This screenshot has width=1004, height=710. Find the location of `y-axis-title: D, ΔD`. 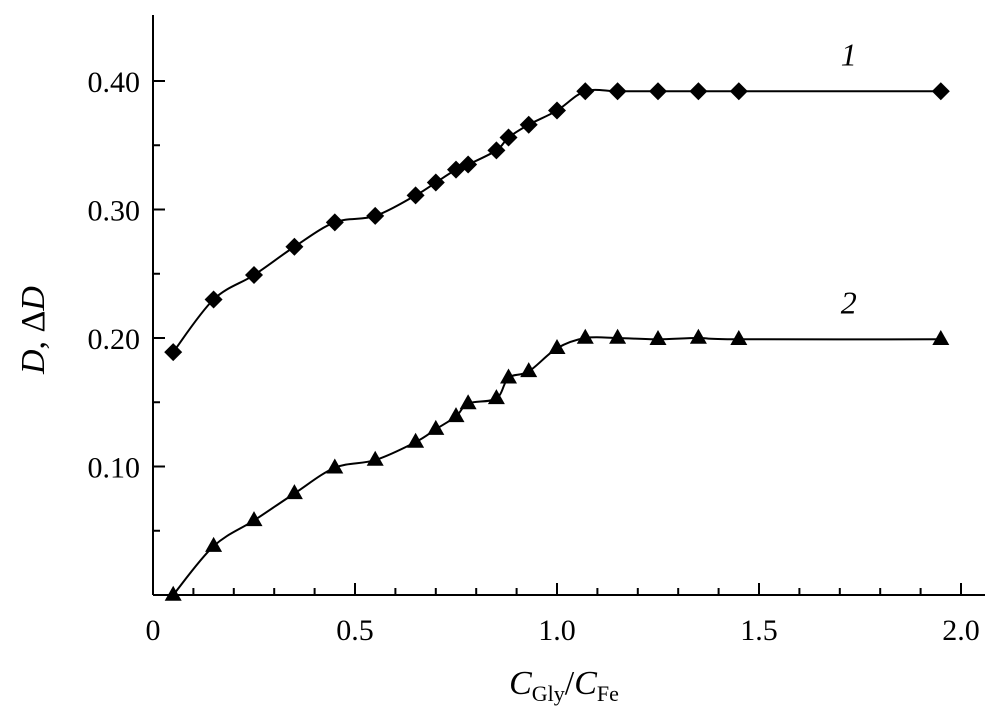

y-axis-title: D, ΔD is located at coordinates (33, 330).